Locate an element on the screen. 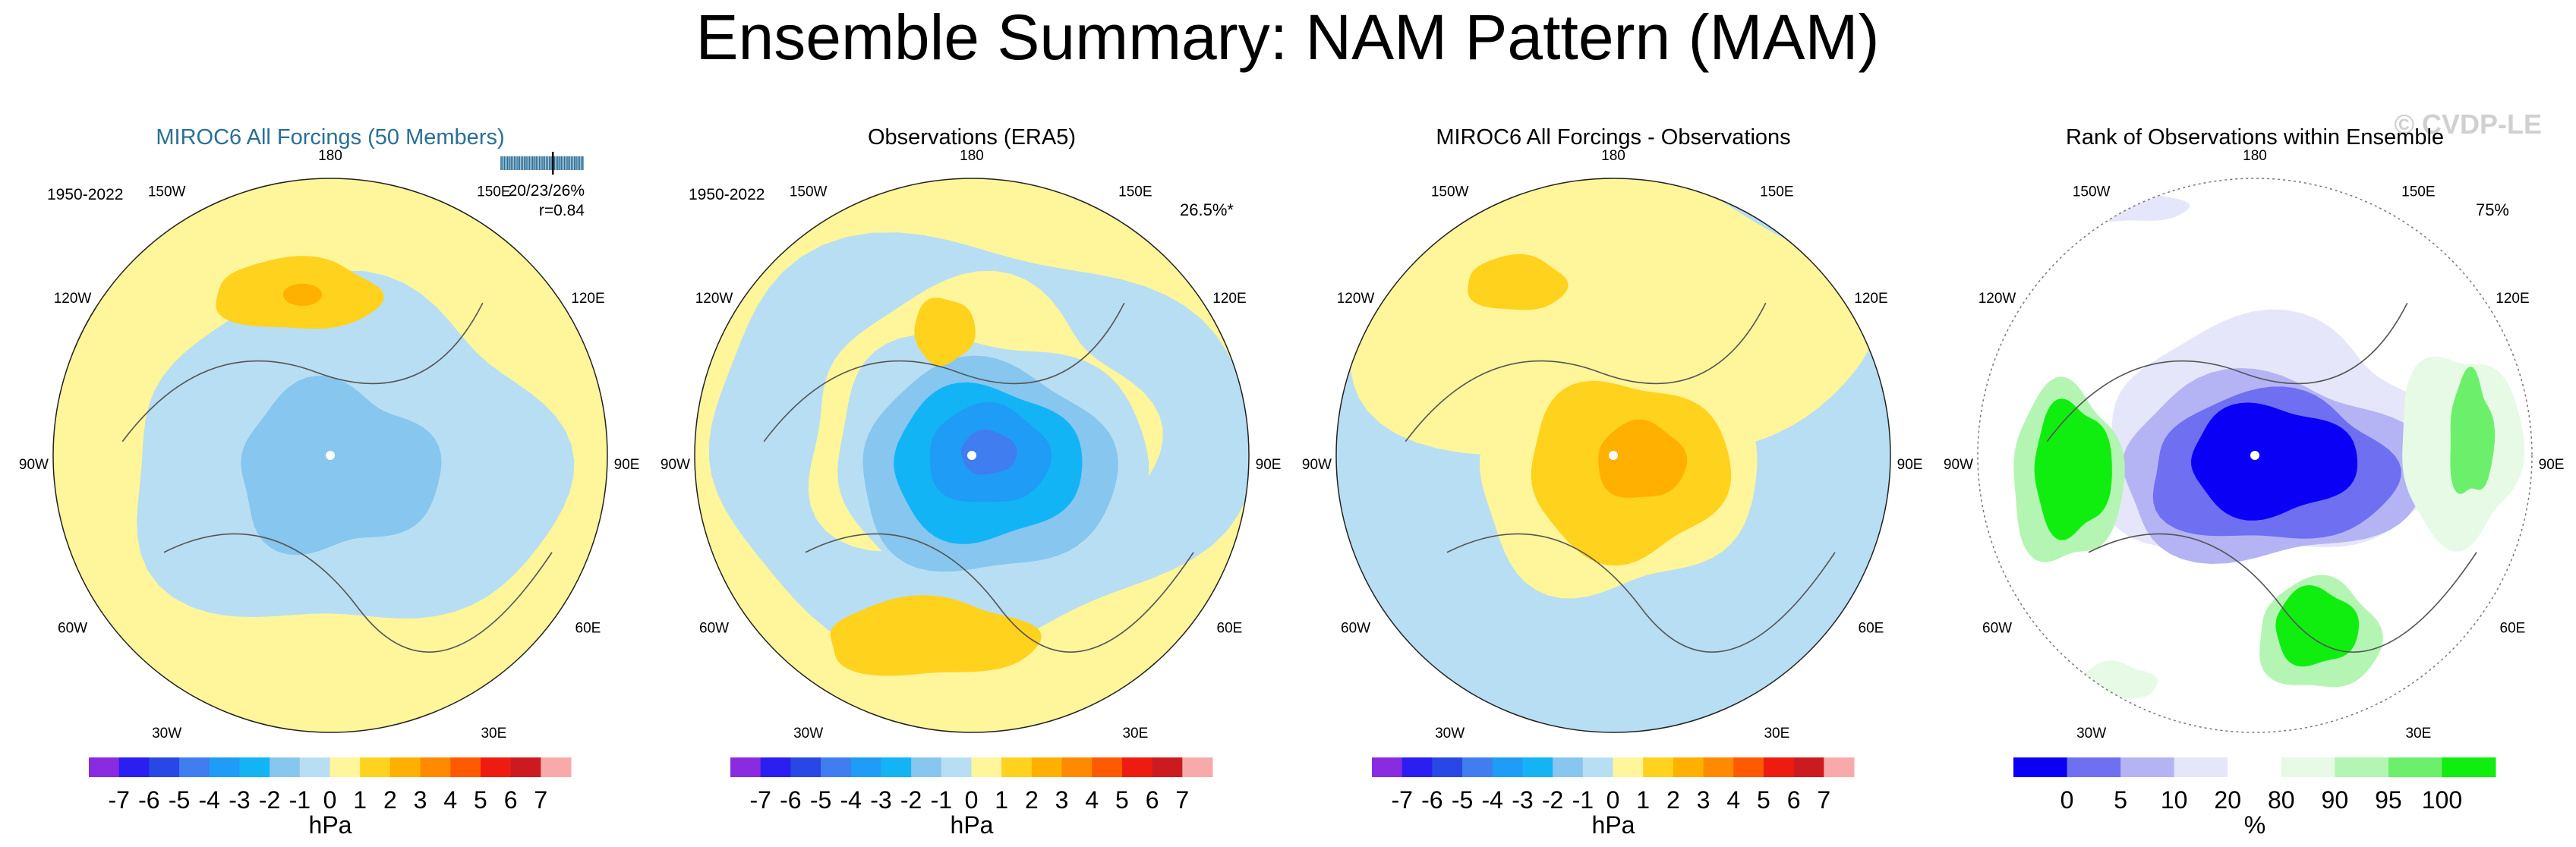 Image resolution: width=2576 pixels, height=847 pixels. colorbar-tick-label: 7 is located at coordinates (1182, 800).